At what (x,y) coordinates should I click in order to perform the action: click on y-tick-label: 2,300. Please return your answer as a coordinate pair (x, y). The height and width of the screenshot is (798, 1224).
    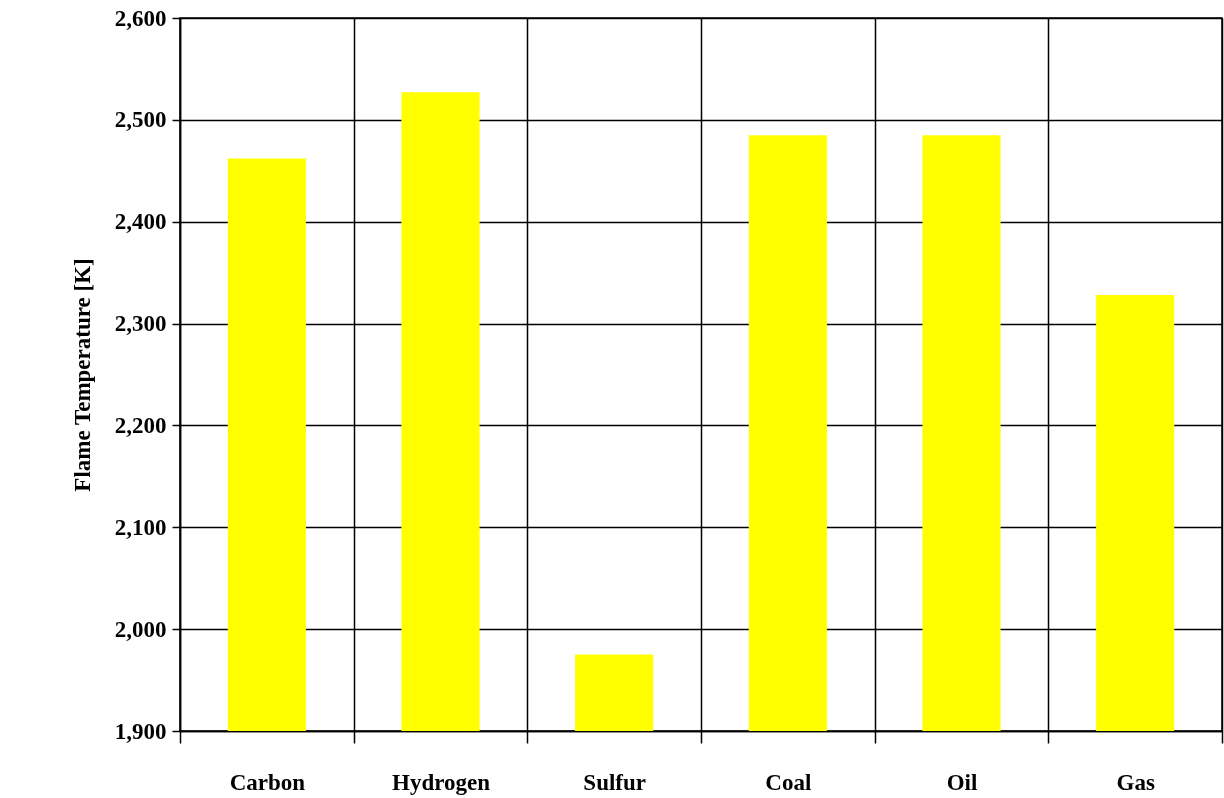
    Looking at the image, I should click on (140, 324).